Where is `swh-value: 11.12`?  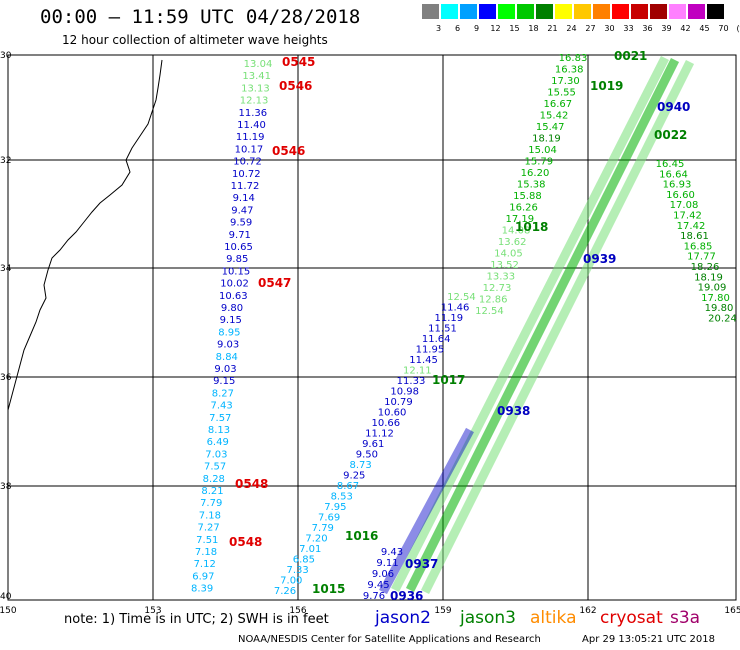 swh-value: 11.12 is located at coordinates (379, 434).